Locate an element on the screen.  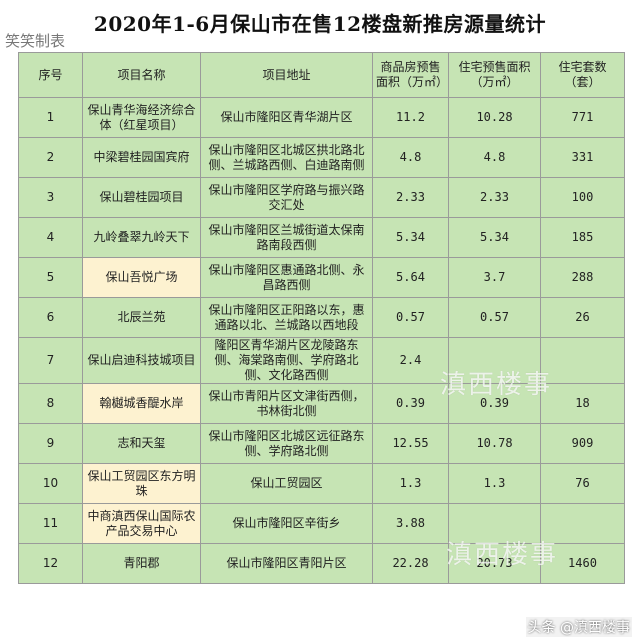
cell-name: 志和天玺 is located at coordinates (141, 443).